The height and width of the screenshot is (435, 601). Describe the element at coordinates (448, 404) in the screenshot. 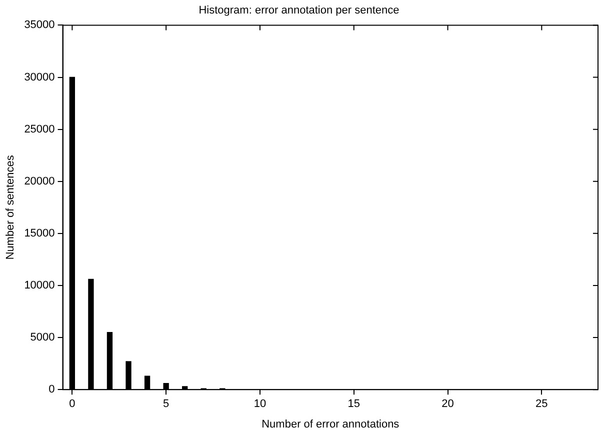

I see `x-tick-label: 20` at that location.